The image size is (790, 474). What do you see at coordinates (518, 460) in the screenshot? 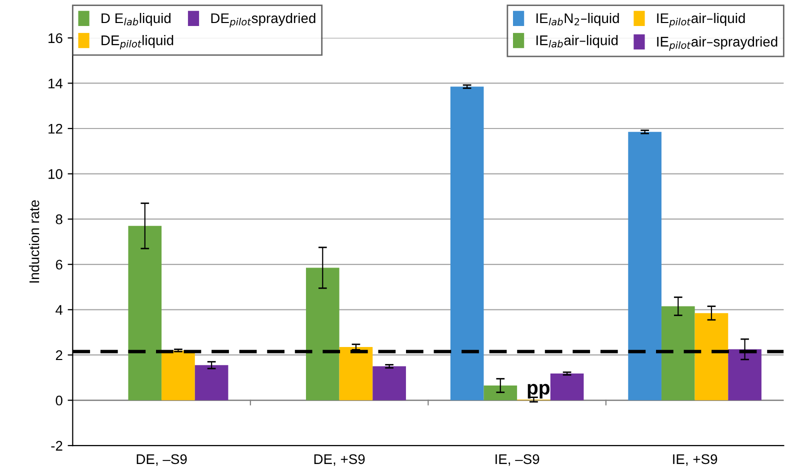
I see `x-tick-label: IE, –S9` at bounding box center [518, 460].